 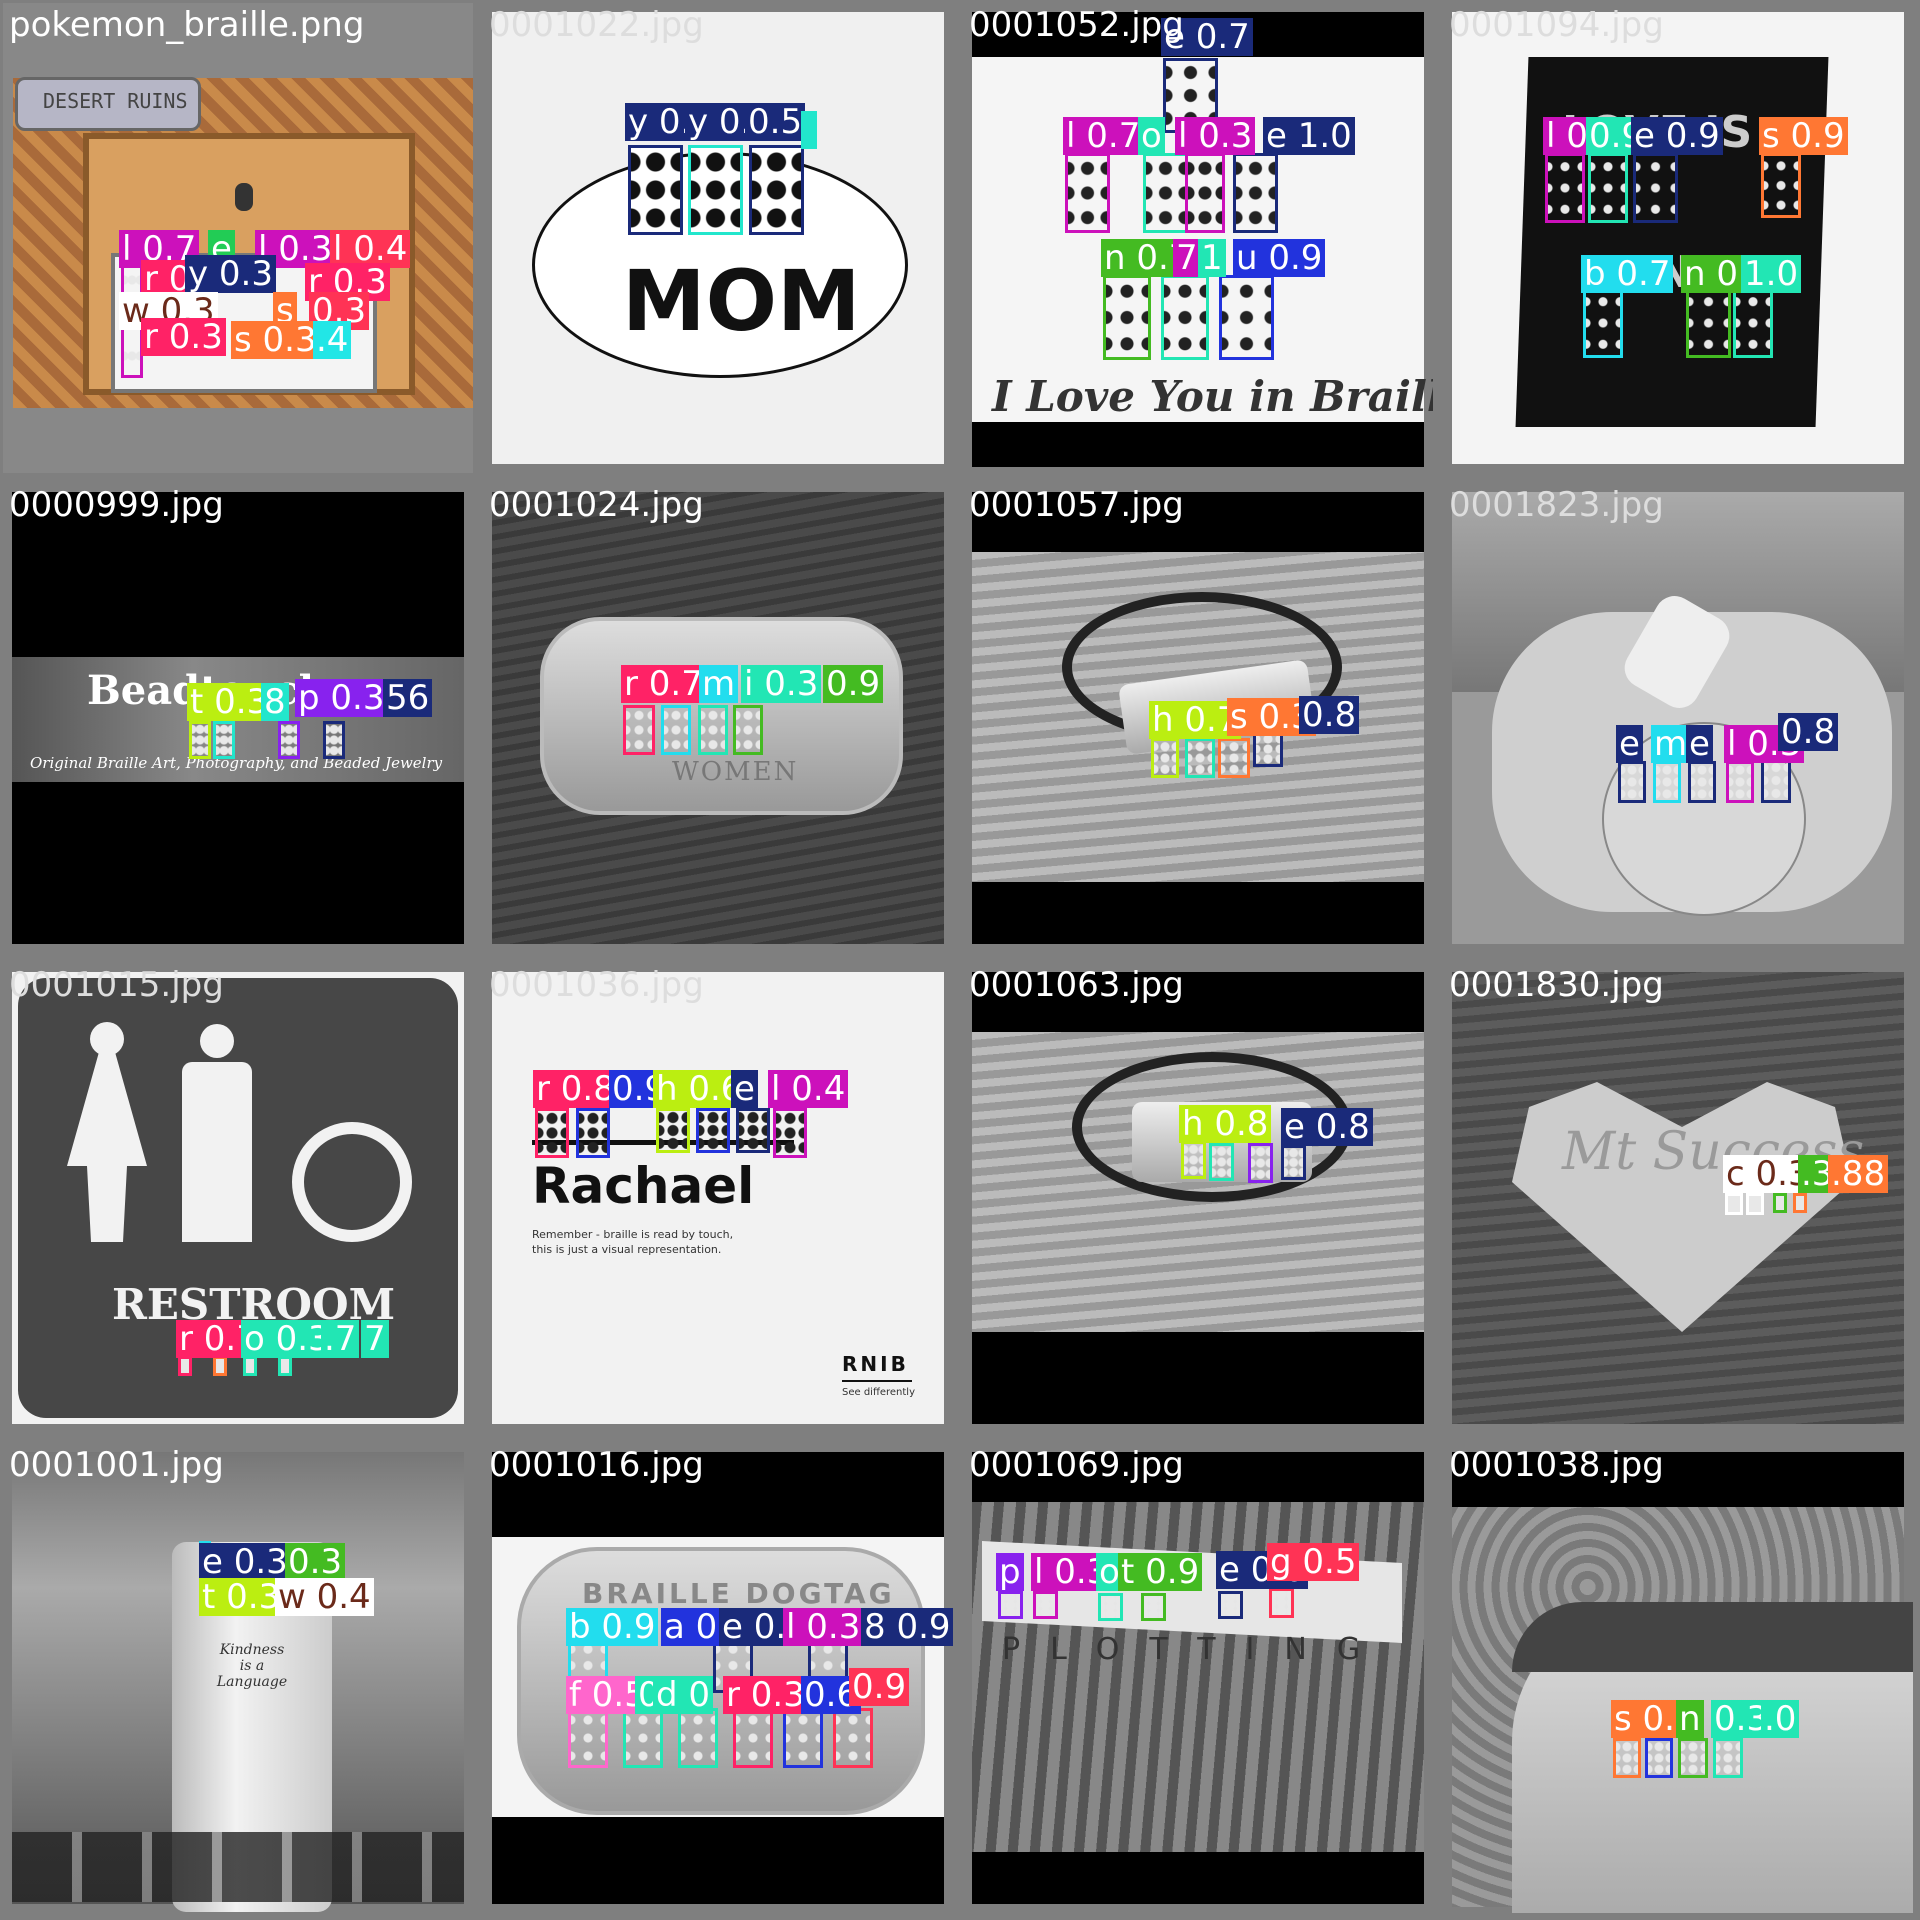 What do you see at coordinates (1265, 1649) in the screenshot?
I see `tile-letter: I` at bounding box center [1265, 1649].